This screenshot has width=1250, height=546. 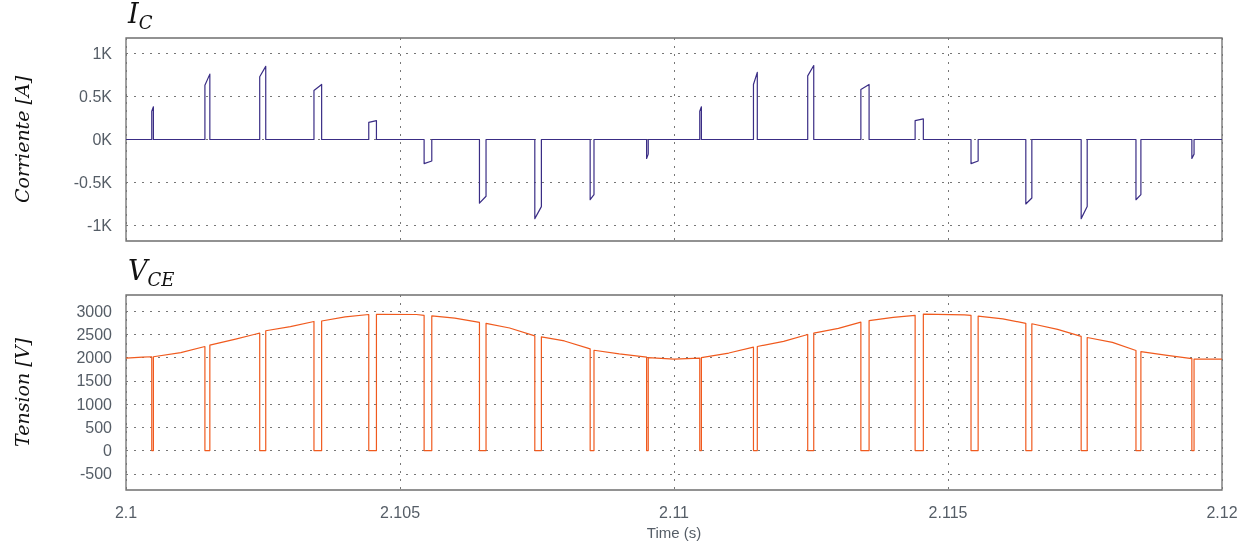 What do you see at coordinates (100, 226) in the screenshot?
I see `y-tick-label: -1K` at bounding box center [100, 226].